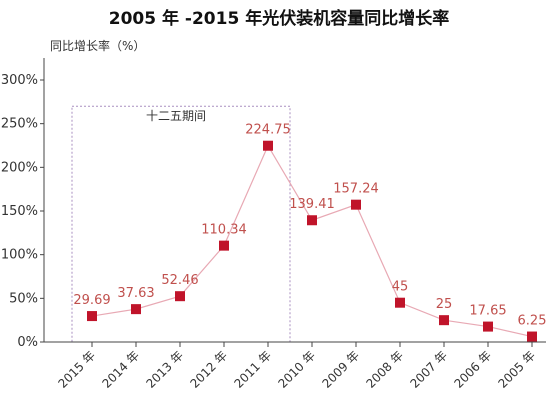 Image resolution: width=558 pixels, height=405 pixels. What do you see at coordinates (19, 167) in the screenshot?
I see `y-tick-label: 200%` at bounding box center [19, 167].